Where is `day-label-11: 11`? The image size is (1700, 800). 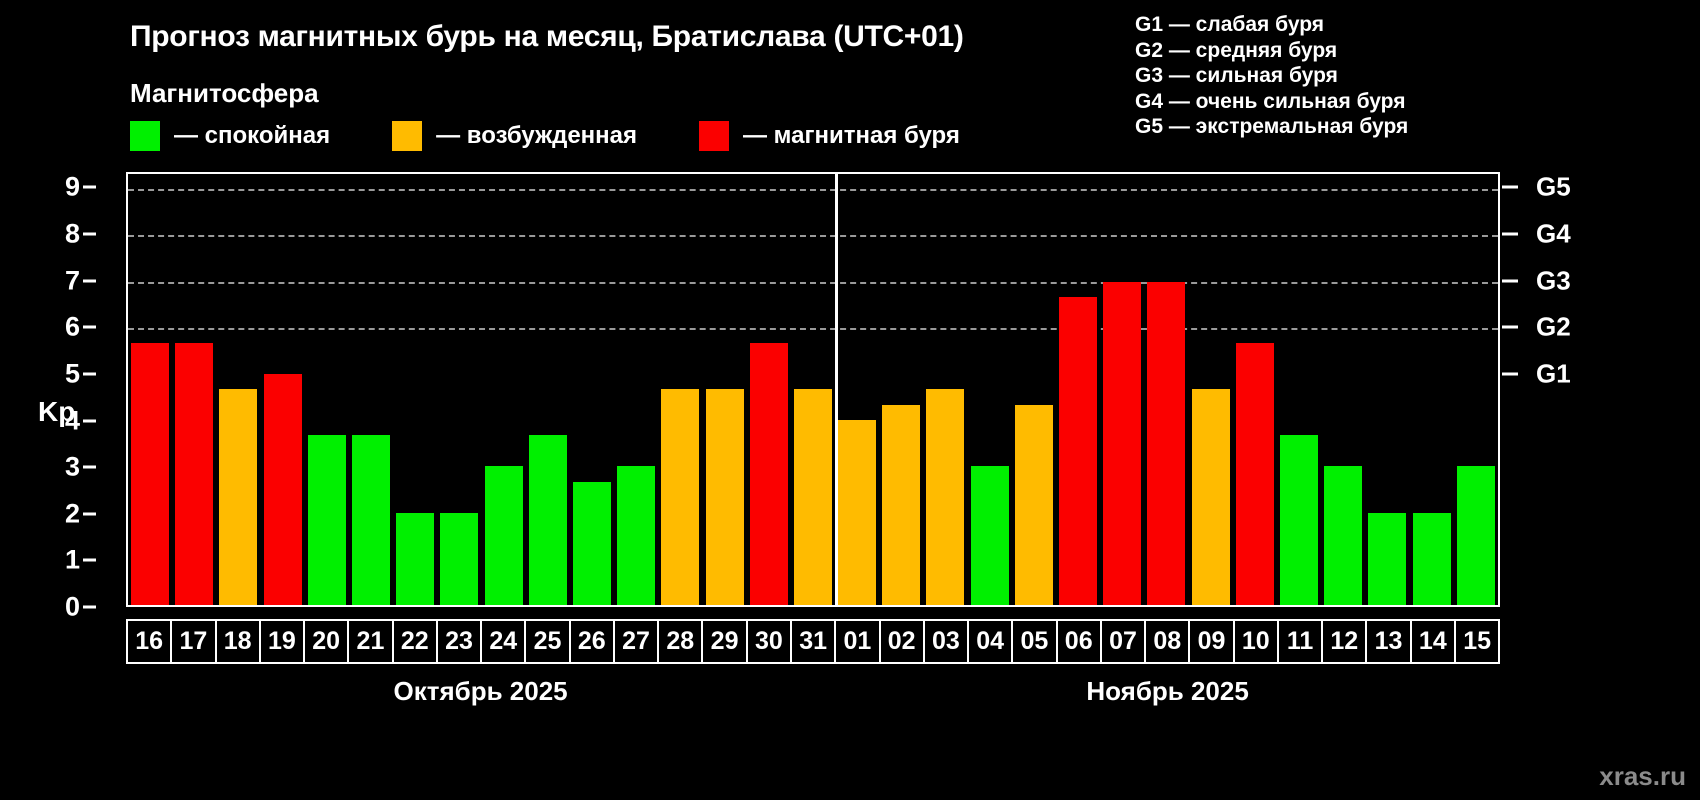
day-label-11: 11 is located at coordinates (1301, 641).